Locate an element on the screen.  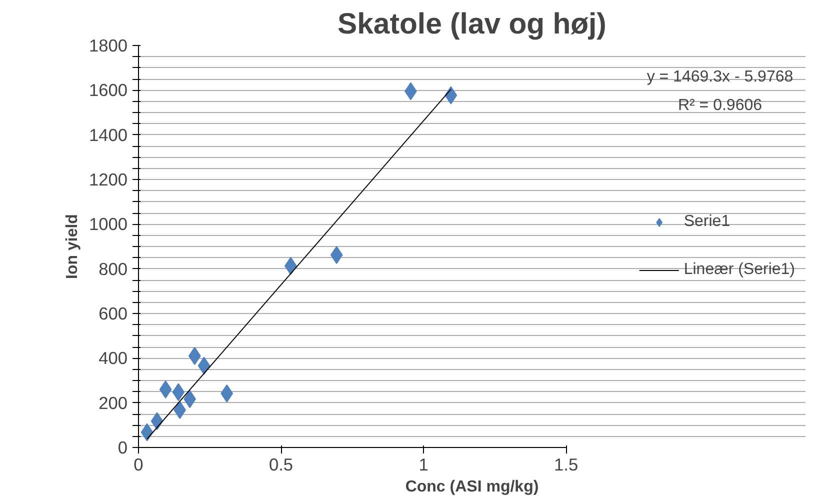
x-tick-label: 1.5 is located at coordinates (566, 464).